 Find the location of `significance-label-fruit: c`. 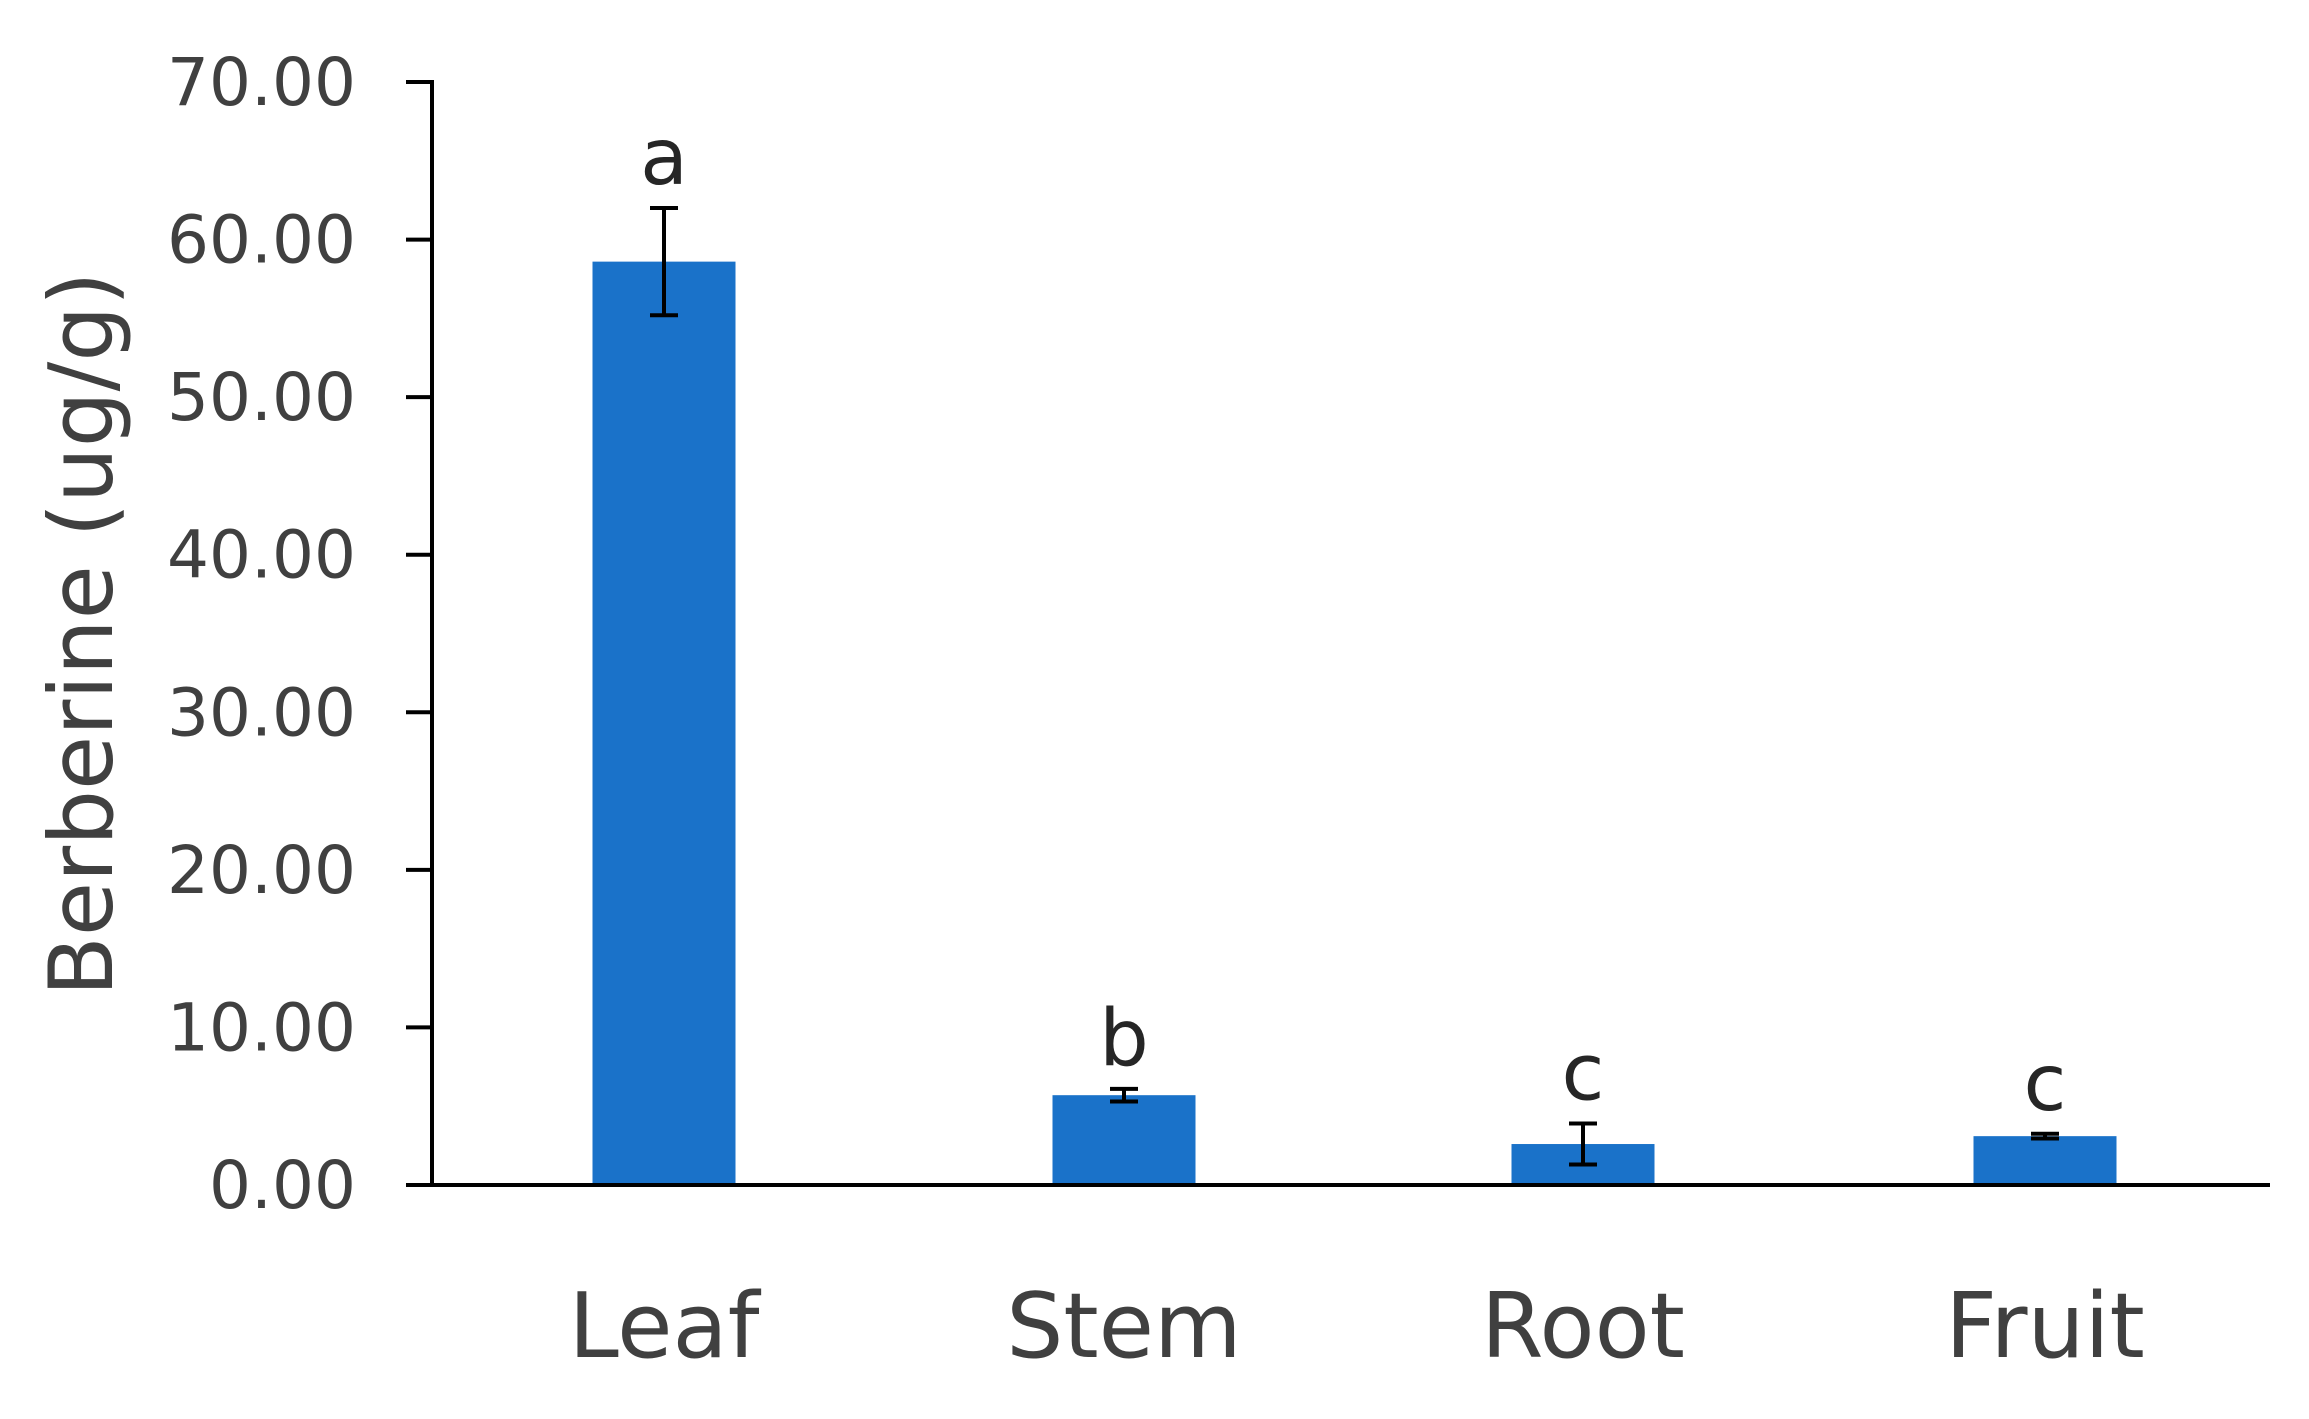

significance-label-fruit: c is located at coordinates (2045, 1084).